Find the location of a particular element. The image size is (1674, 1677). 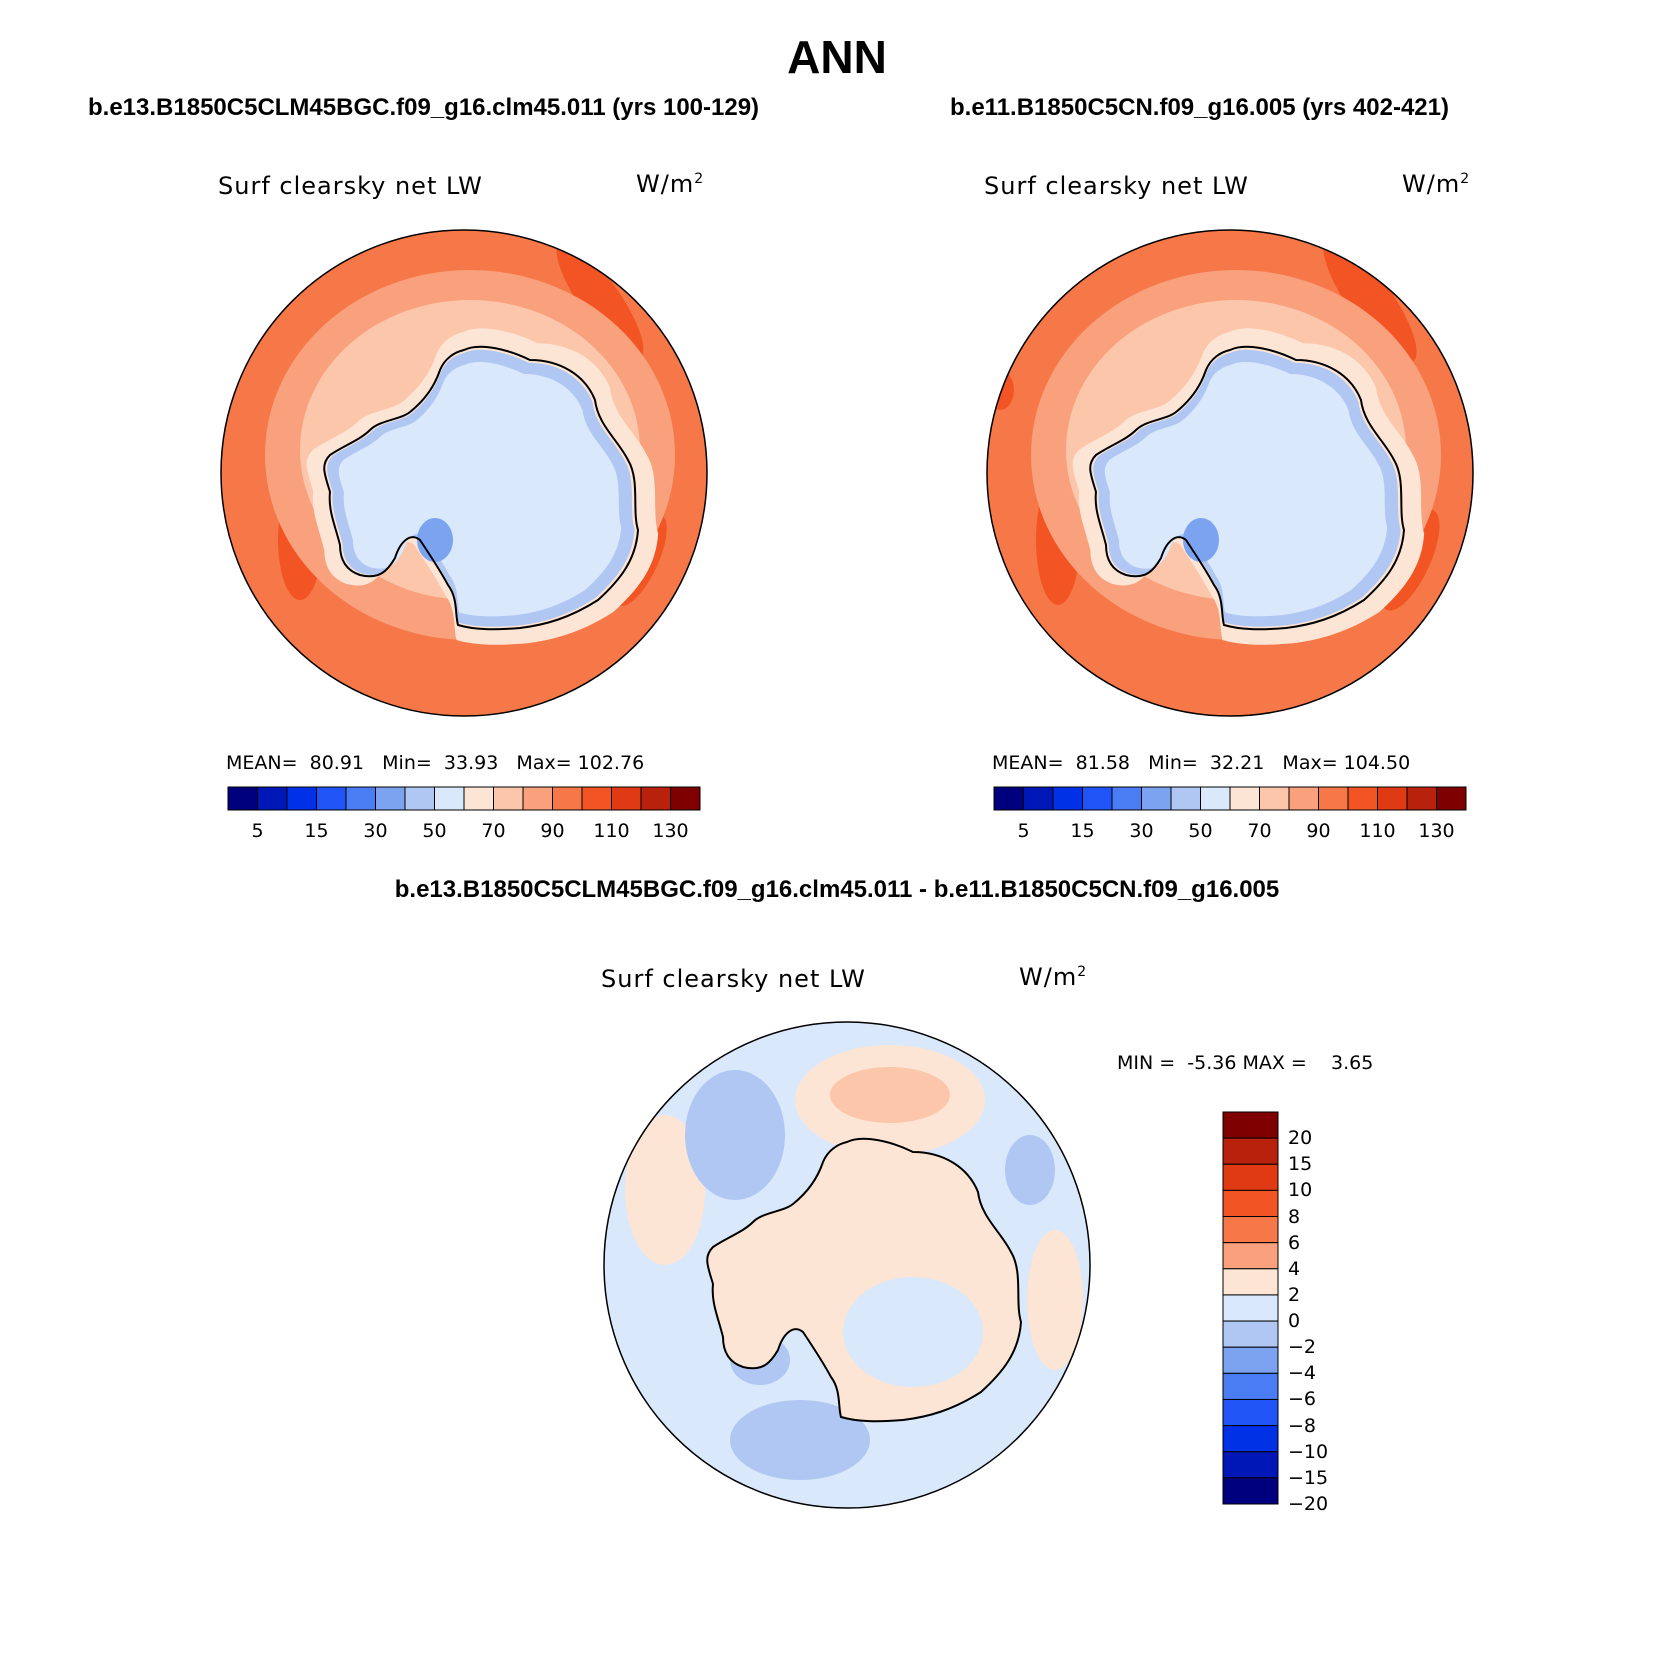

units-label-left: W/m2 is located at coordinates (670, 184).